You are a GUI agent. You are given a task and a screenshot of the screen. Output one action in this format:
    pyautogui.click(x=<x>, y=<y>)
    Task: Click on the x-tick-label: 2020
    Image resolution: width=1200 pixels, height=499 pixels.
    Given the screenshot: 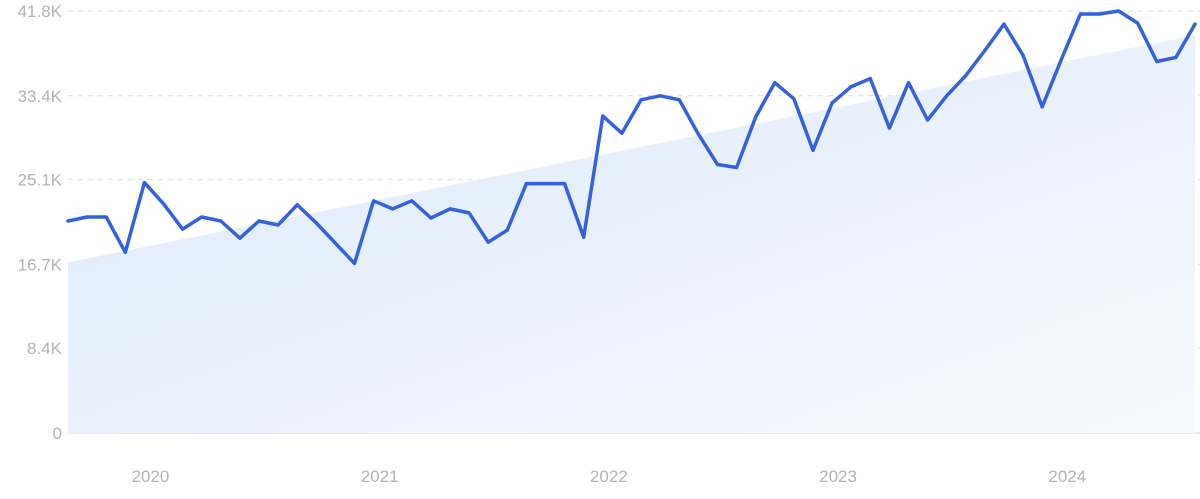 What is the action you would take?
    pyautogui.click(x=150, y=476)
    